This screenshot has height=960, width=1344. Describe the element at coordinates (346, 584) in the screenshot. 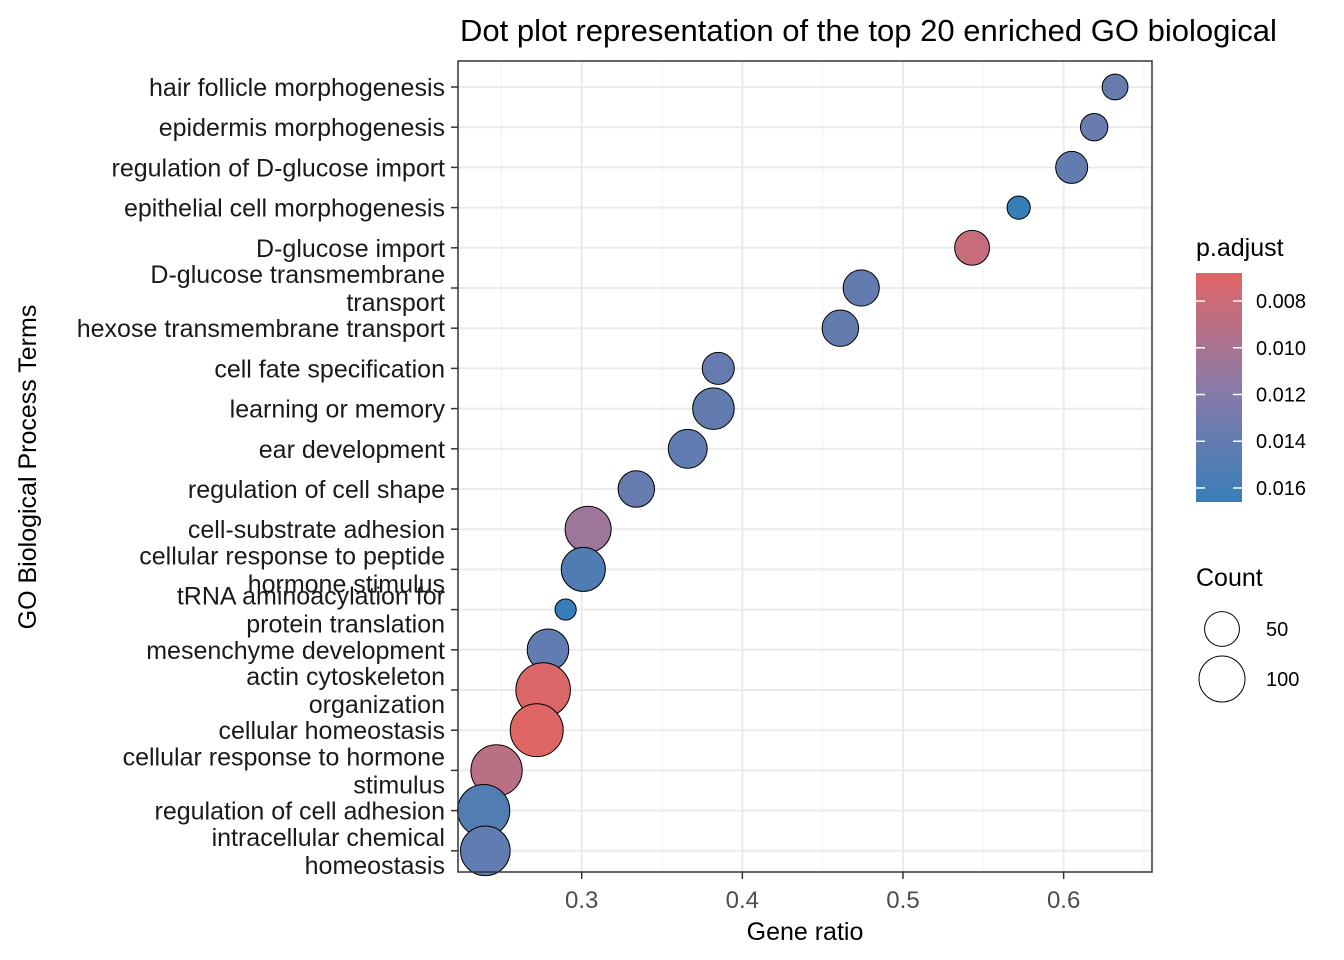

I see `y-tick-label: hormone stimulus` at that location.